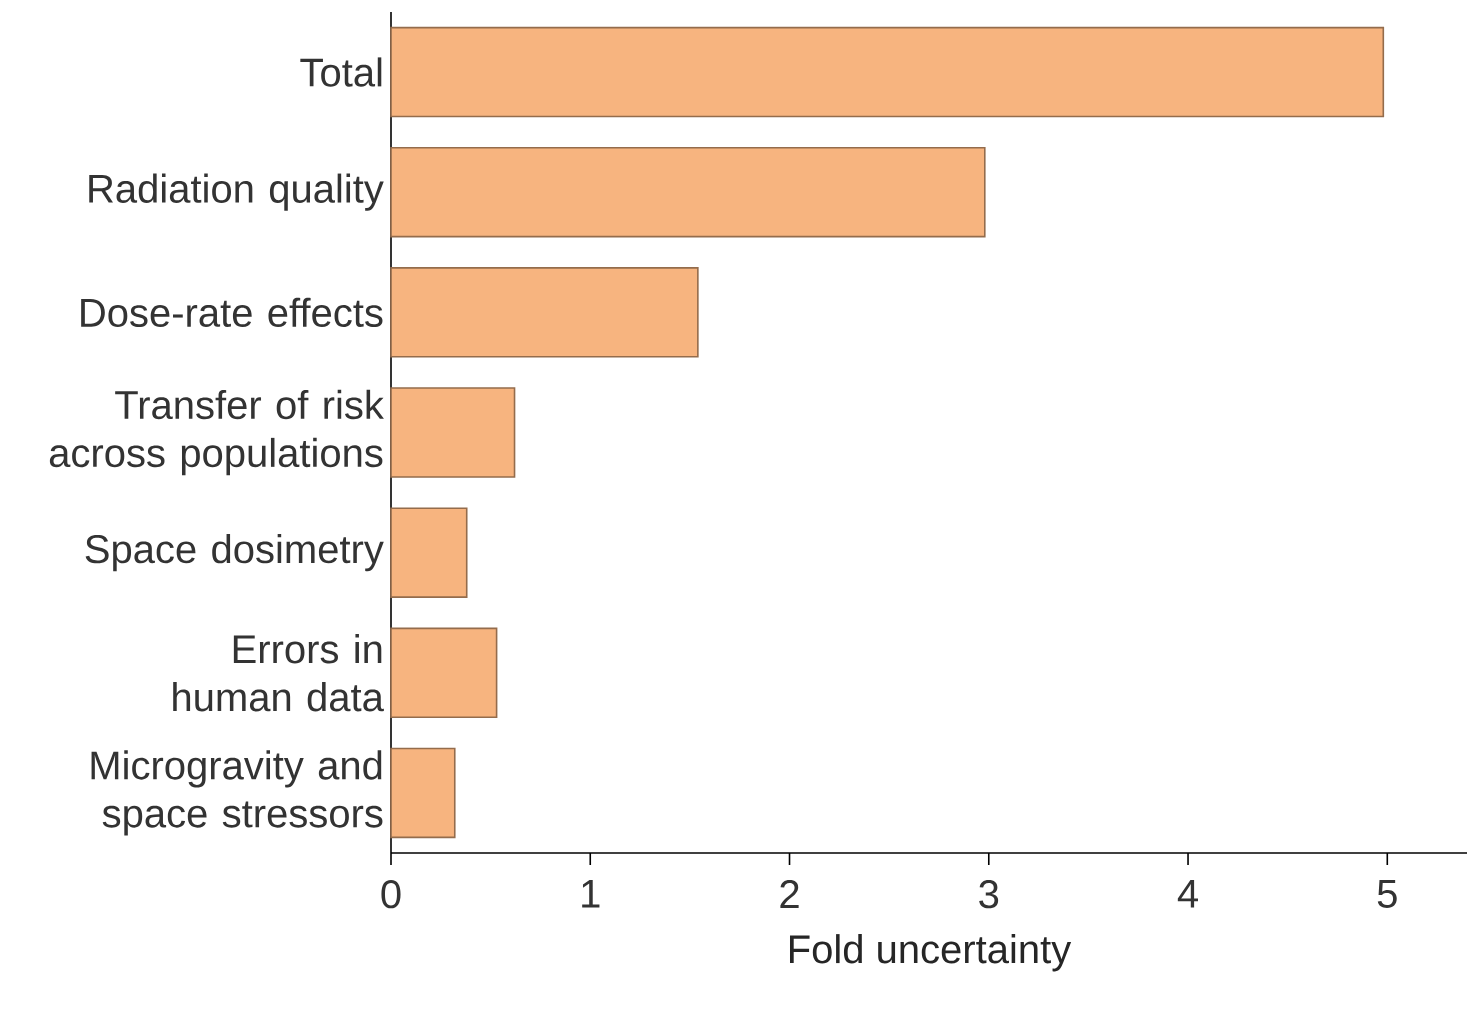  I want to click on x-tick-label: 1, so click(591, 894).